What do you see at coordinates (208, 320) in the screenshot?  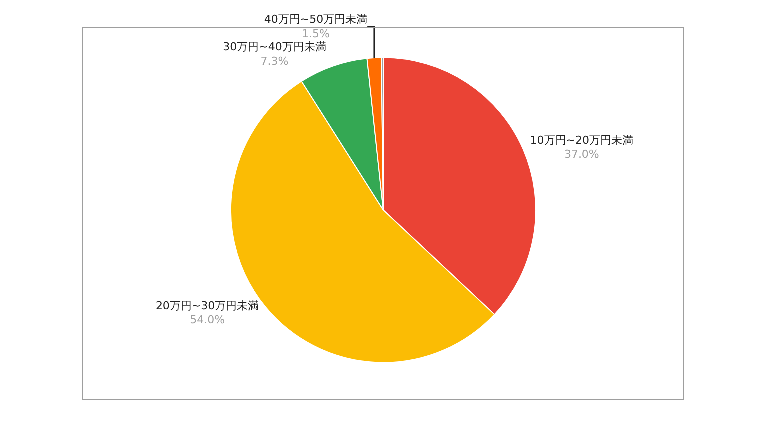 I see `data-label: 54.0%` at bounding box center [208, 320].